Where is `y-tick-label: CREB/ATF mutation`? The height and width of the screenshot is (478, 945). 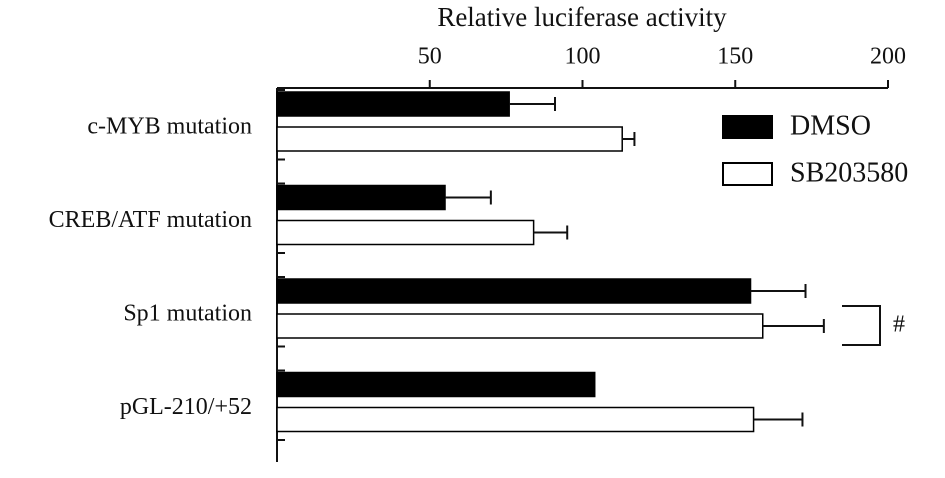 y-tick-label: CREB/ATF mutation is located at coordinates (150, 220).